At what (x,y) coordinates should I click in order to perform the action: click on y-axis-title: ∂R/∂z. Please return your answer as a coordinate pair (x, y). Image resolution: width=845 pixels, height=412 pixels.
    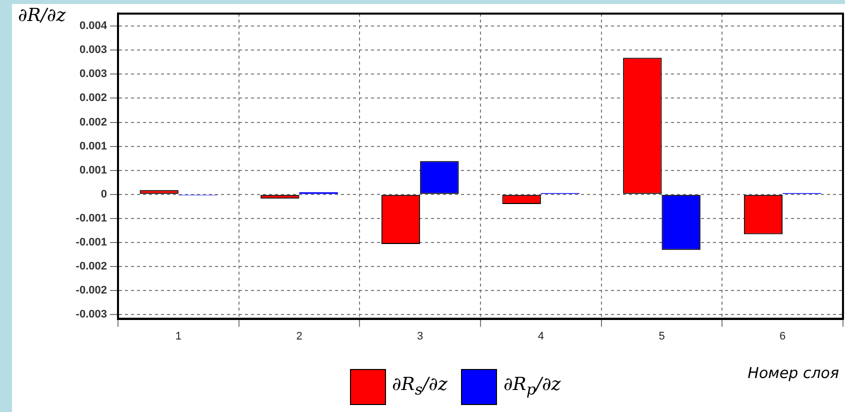
    Looking at the image, I should click on (42, 15).